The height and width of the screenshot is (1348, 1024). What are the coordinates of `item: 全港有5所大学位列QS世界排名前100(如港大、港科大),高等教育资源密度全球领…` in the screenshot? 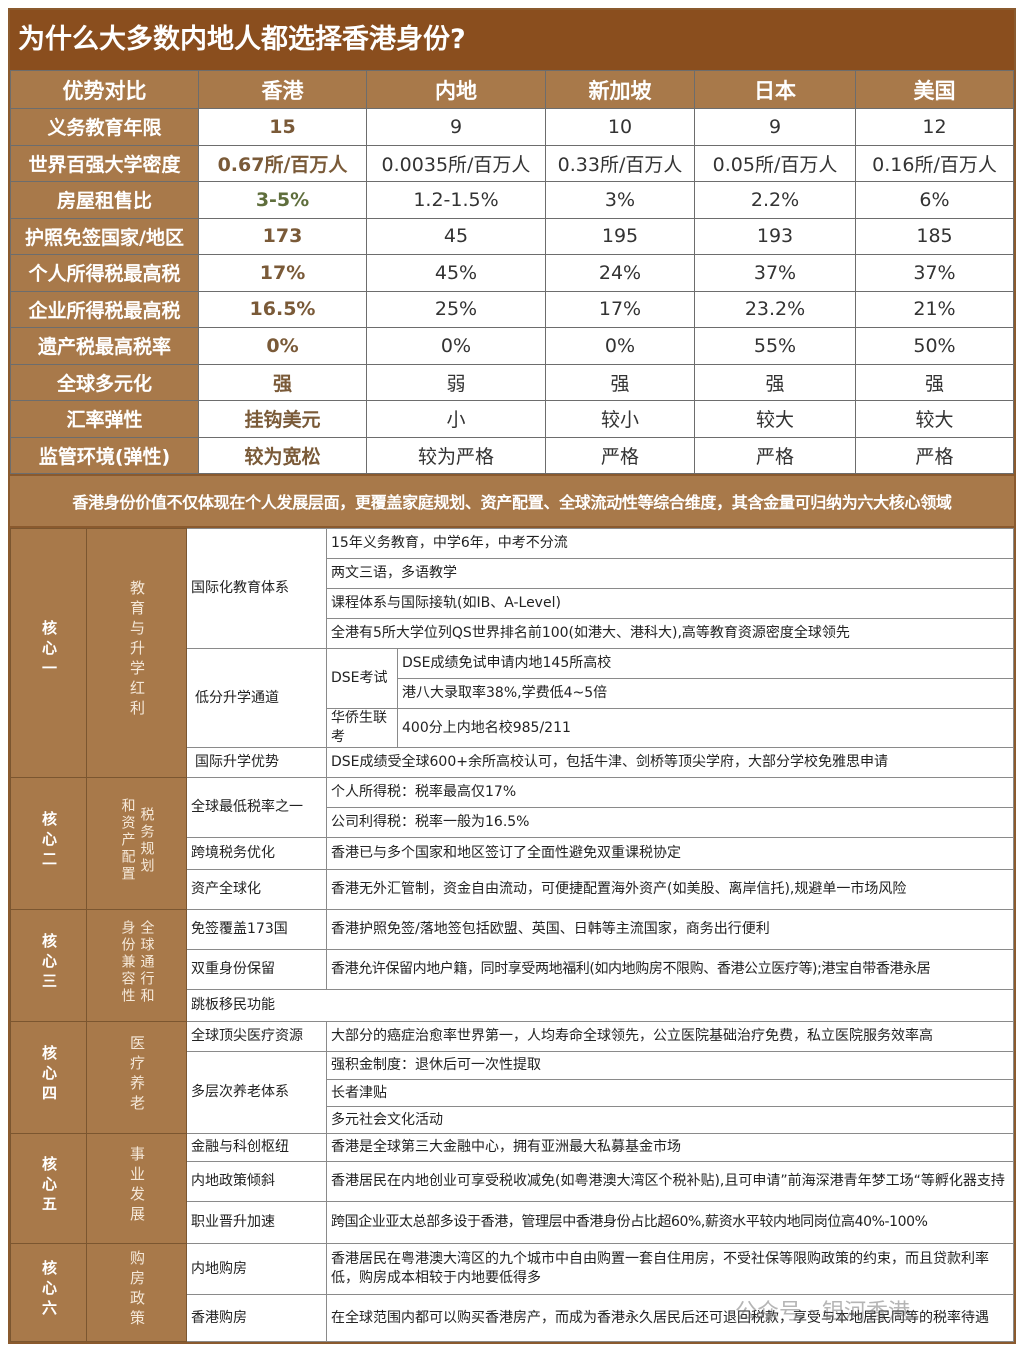 It's located at (670, 633).